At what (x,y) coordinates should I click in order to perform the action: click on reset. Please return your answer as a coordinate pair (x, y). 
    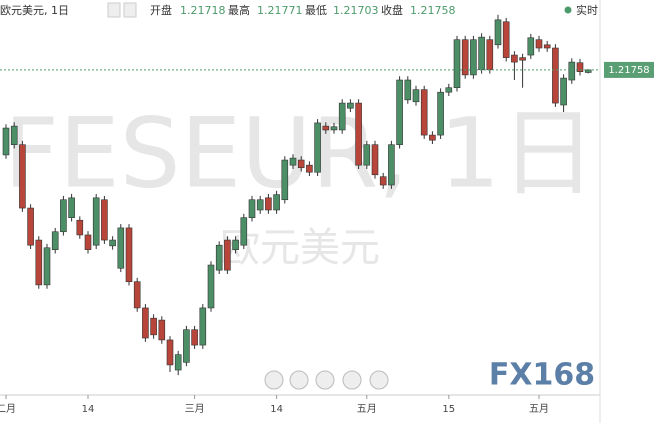
    Looking at the image, I should click on (325, 380).